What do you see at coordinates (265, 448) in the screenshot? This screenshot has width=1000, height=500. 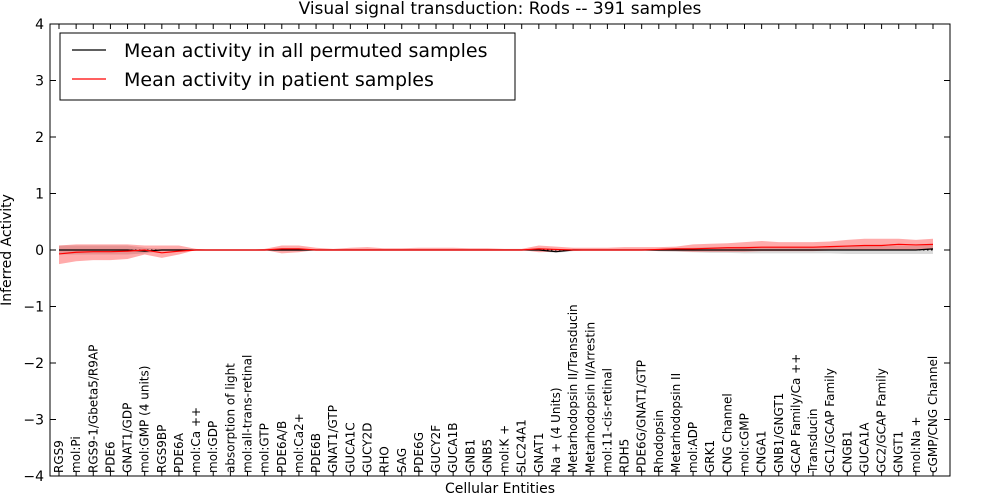 I see `x-category-label: mol:GTP` at bounding box center [265, 448].